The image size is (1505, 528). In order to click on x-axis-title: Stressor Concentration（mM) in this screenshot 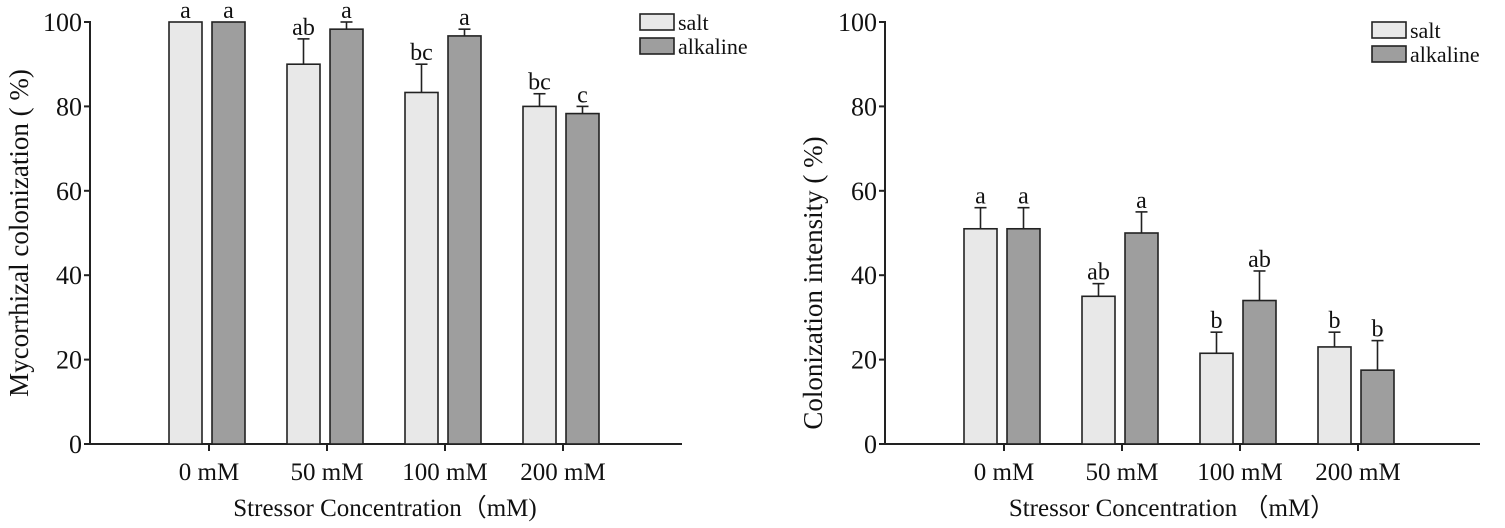, I will do `click(384, 508)`.